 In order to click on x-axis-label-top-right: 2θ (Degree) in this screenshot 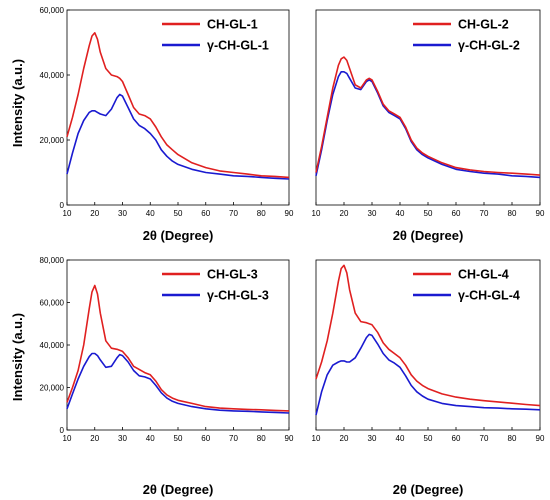, I will do `click(428, 235)`.